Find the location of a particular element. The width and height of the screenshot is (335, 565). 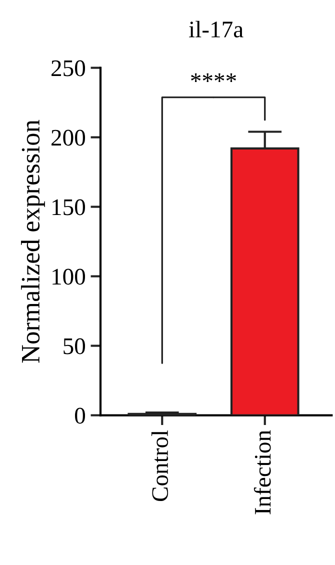

y-tick-label: 250 is located at coordinates (69, 68).